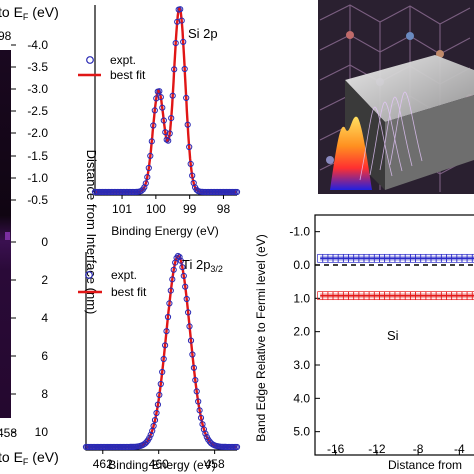 The width and height of the screenshot is (474, 474). Describe the element at coordinates (190, 209) in the screenshot. I see `x-tick-label: 99` at that location.